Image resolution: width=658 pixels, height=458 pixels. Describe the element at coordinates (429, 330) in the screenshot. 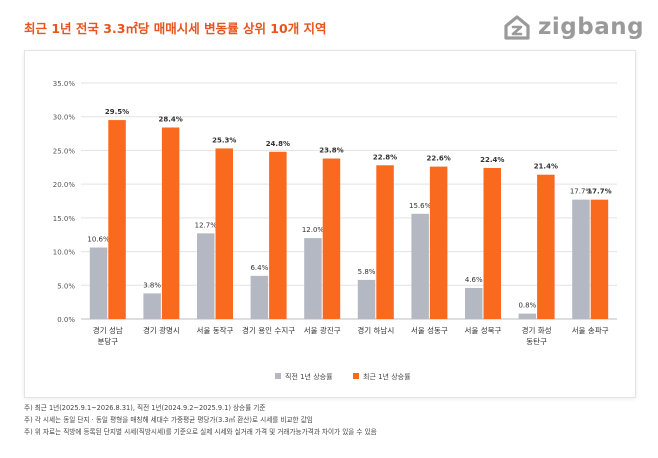

I see `x-tick-label: 서울 성동구` at that location.